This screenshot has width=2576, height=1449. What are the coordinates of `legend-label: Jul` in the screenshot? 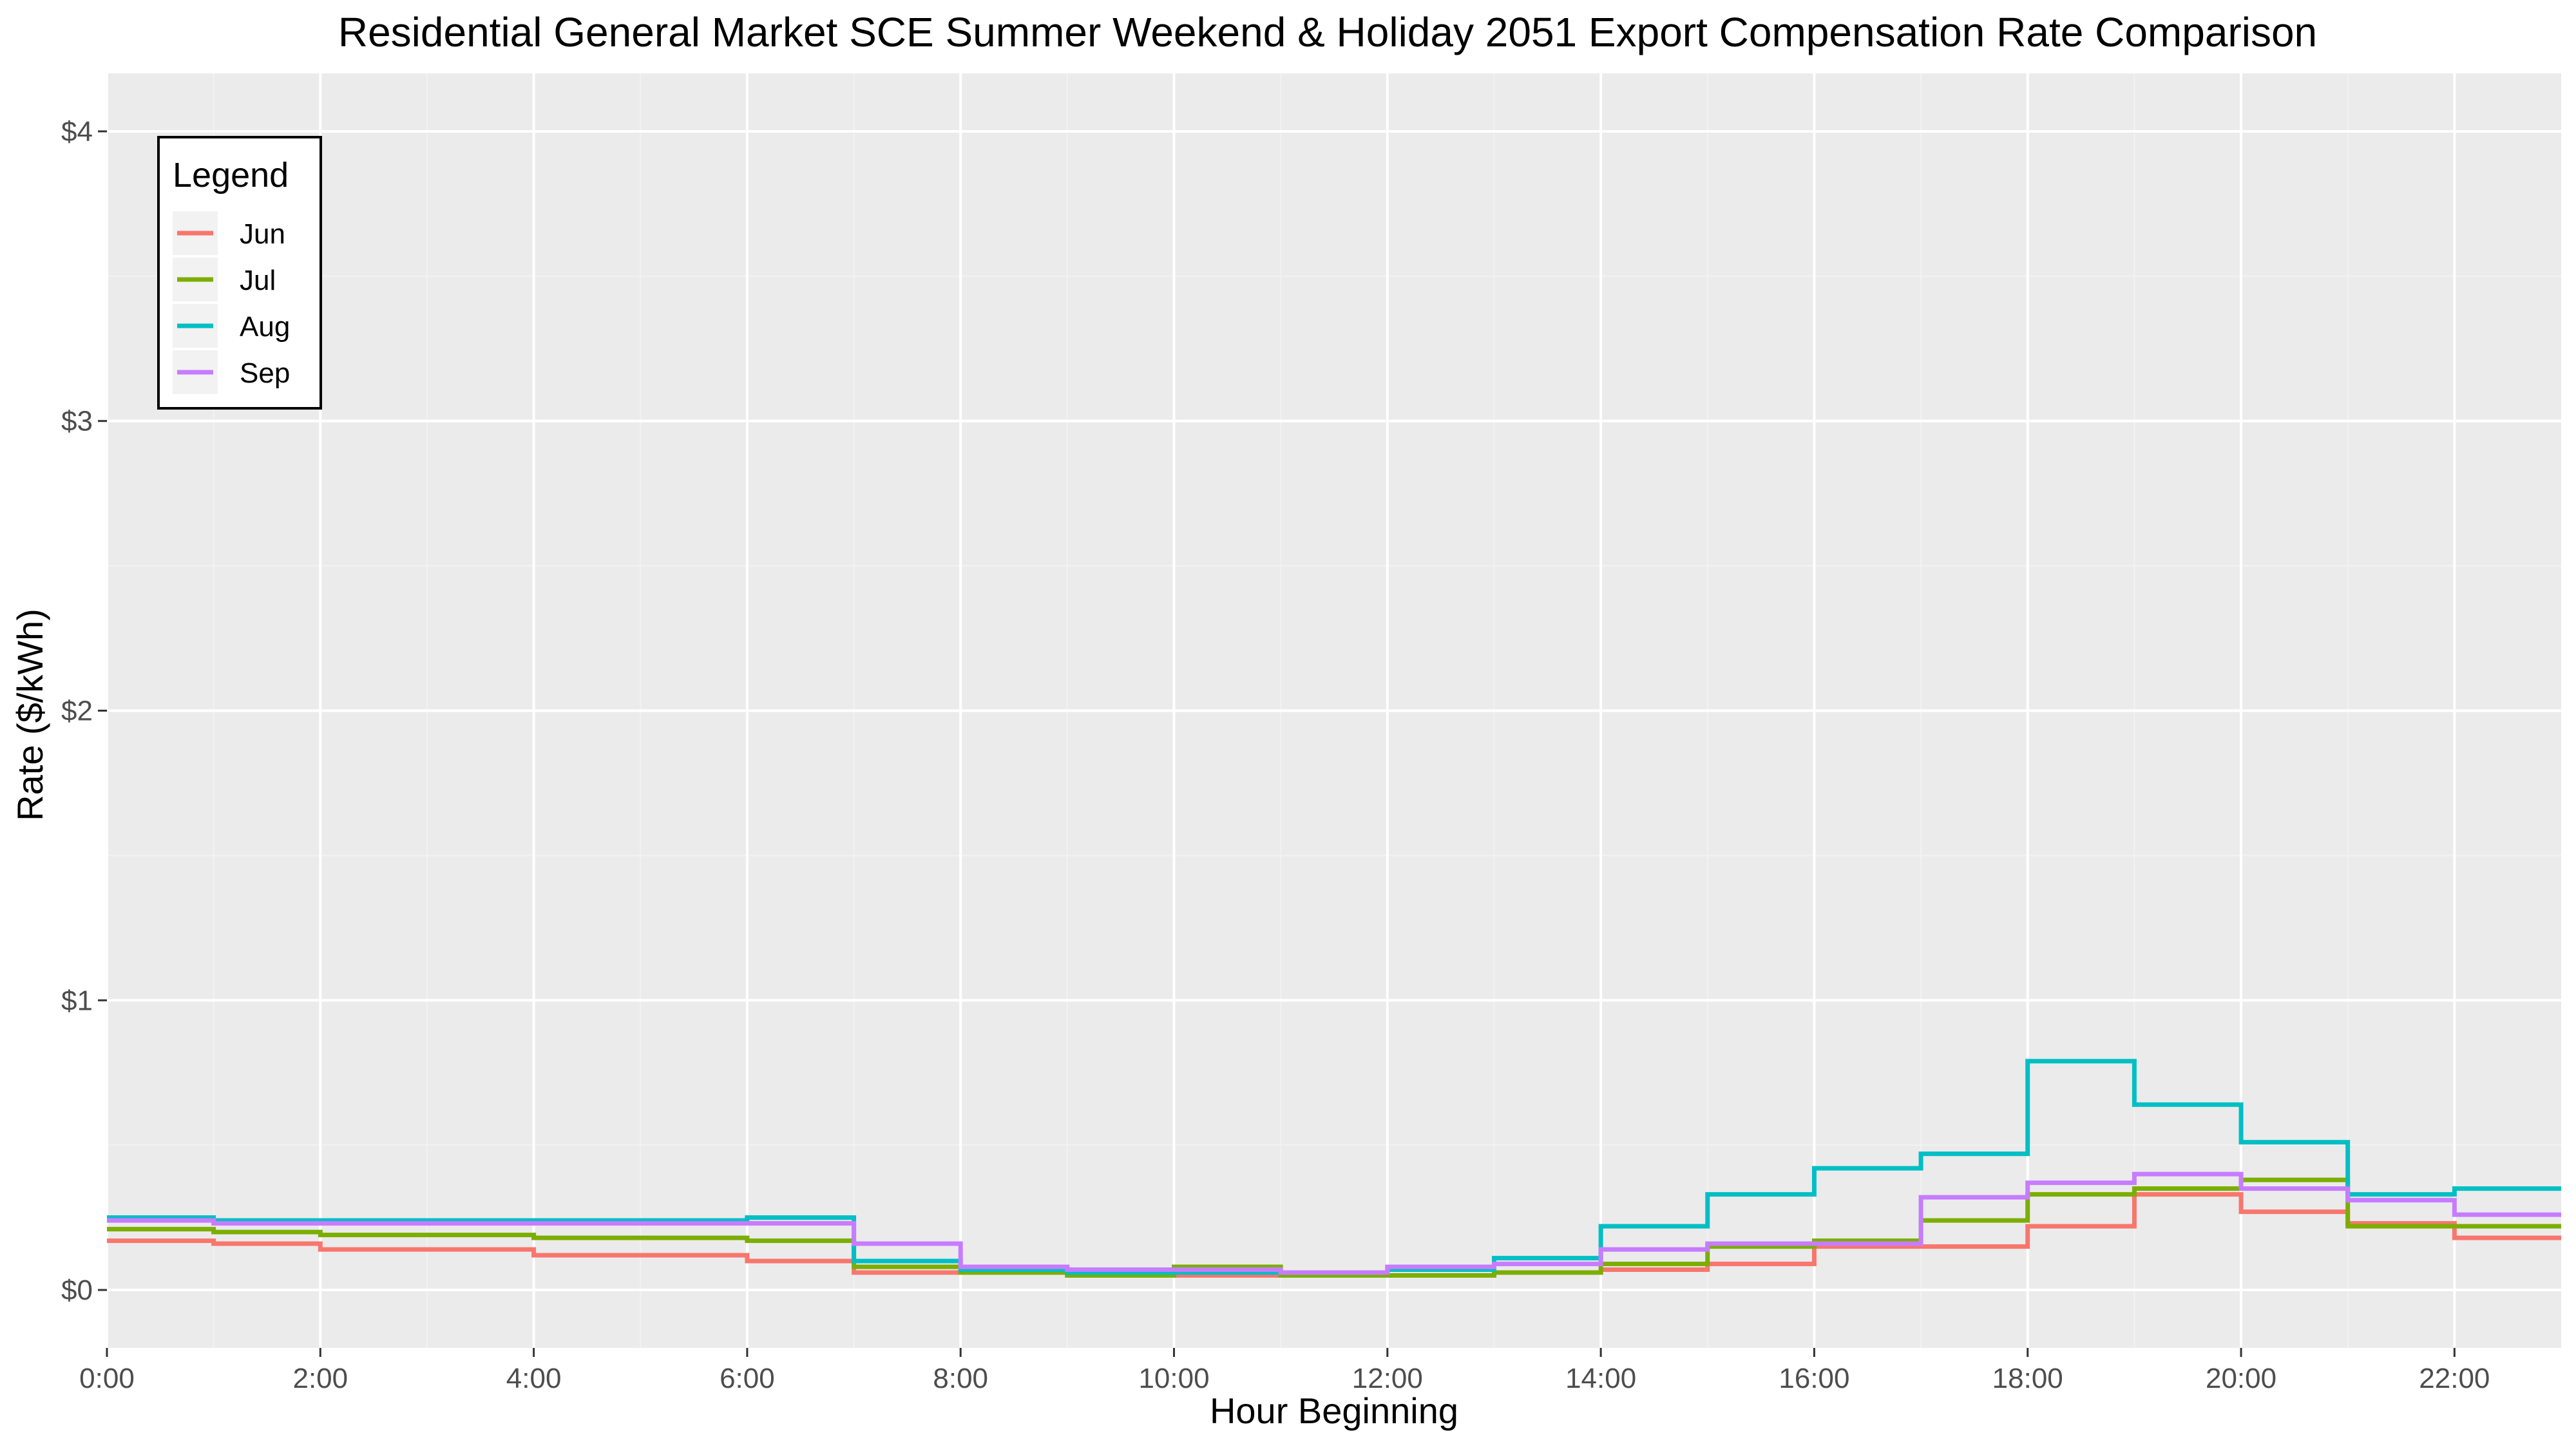 It's located at (258, 280).